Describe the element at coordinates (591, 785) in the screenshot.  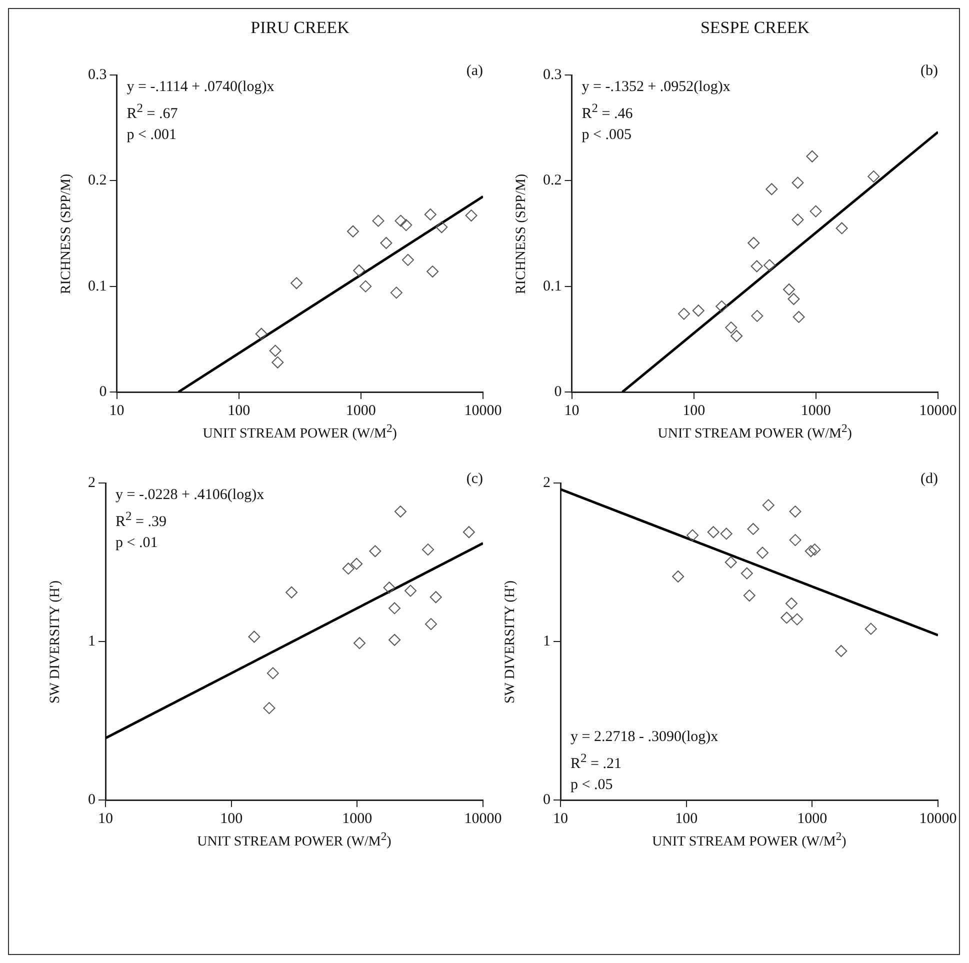
I see `annotation: p < .05` at that location.